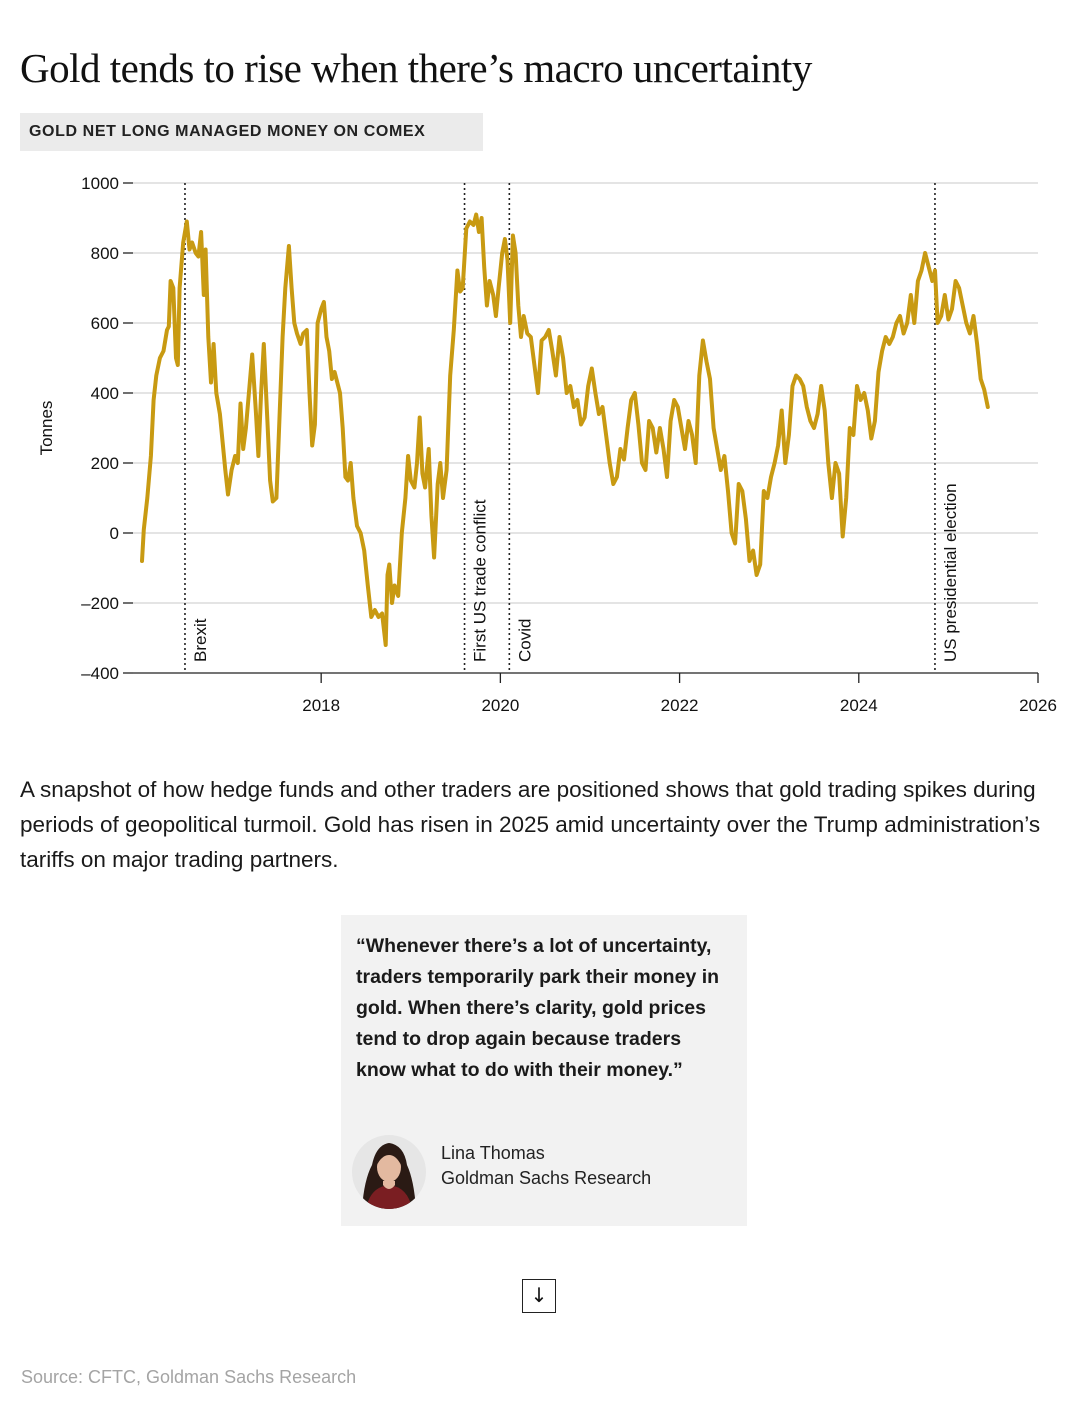  What do you see at coordinates (100, 673) in the screenshot?
I see `y-tick-label: –400` at bounding box center [100, 673].